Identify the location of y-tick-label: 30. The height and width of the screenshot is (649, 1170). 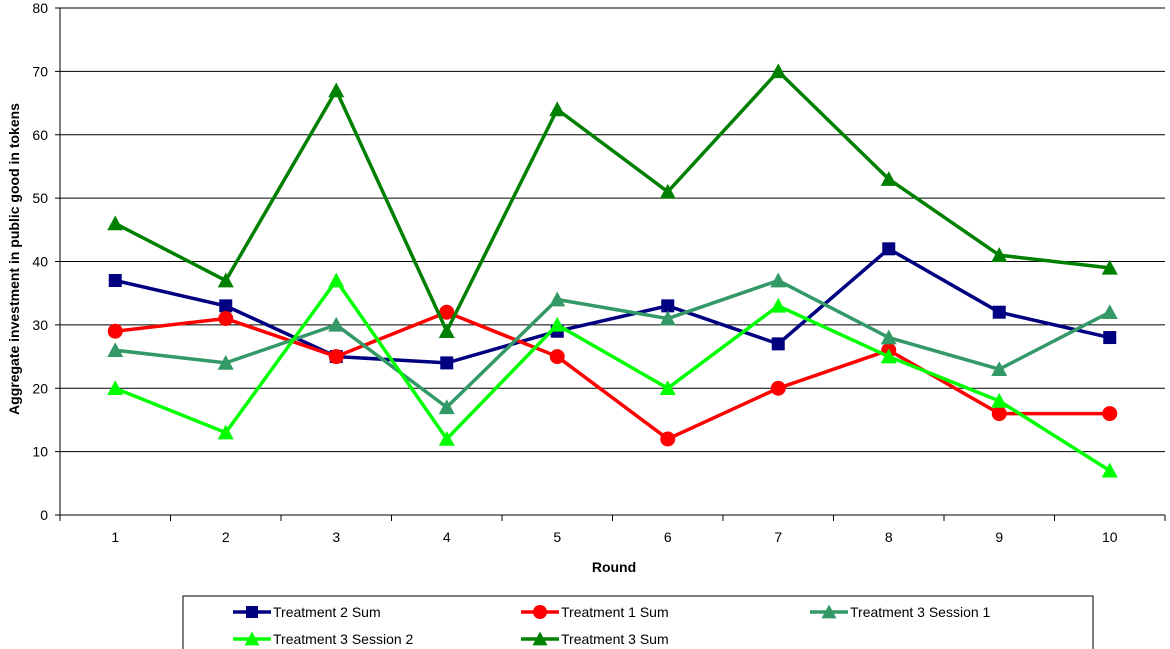
(40, 325).